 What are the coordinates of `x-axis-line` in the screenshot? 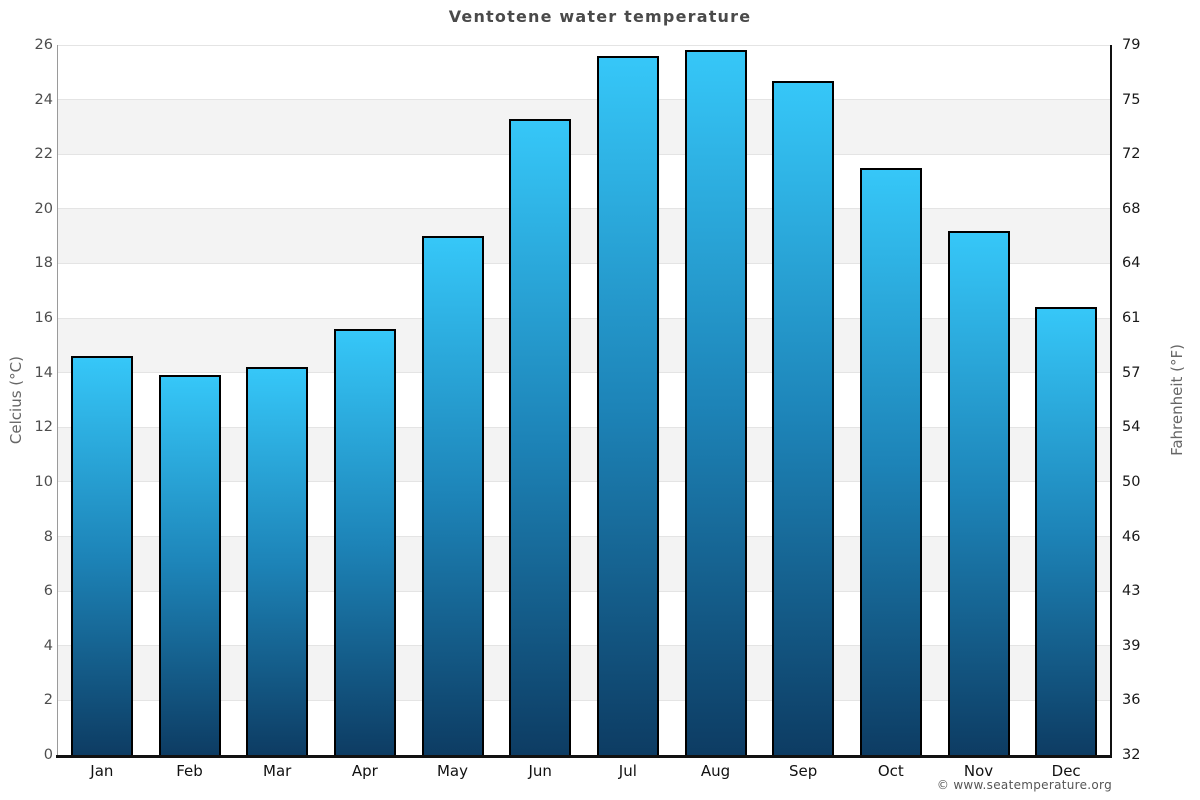 It's located at (584, 756).